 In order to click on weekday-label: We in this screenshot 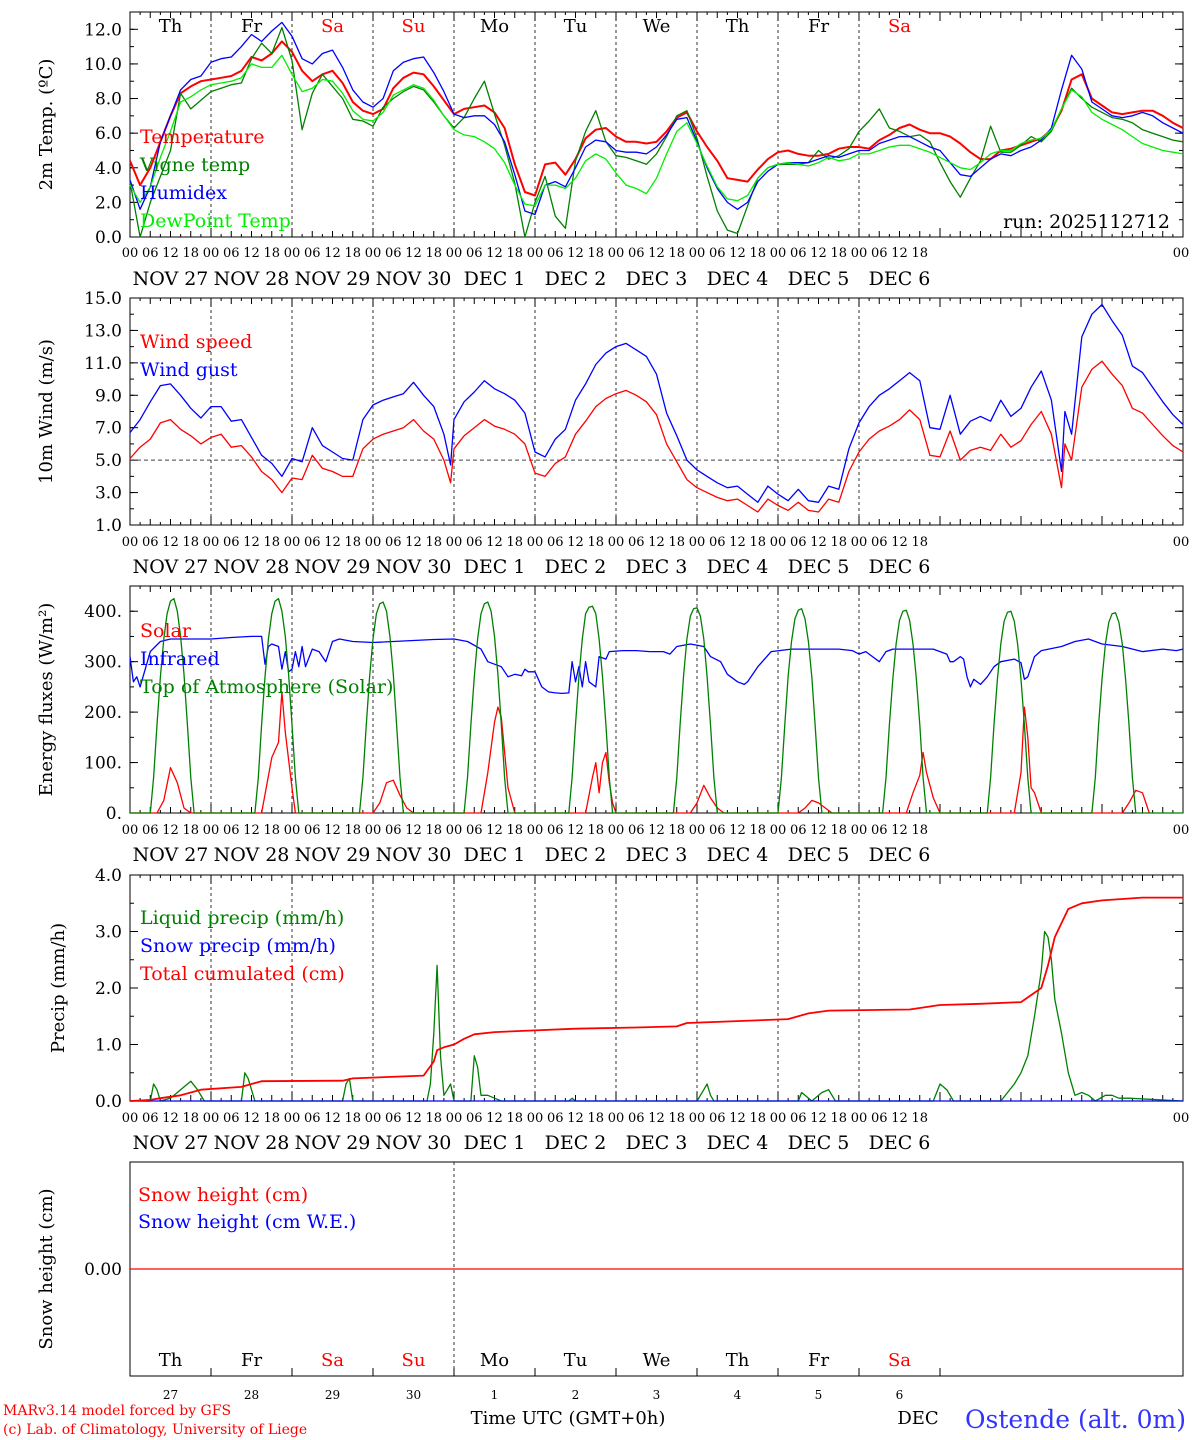, I will do `click(657, 26)`.